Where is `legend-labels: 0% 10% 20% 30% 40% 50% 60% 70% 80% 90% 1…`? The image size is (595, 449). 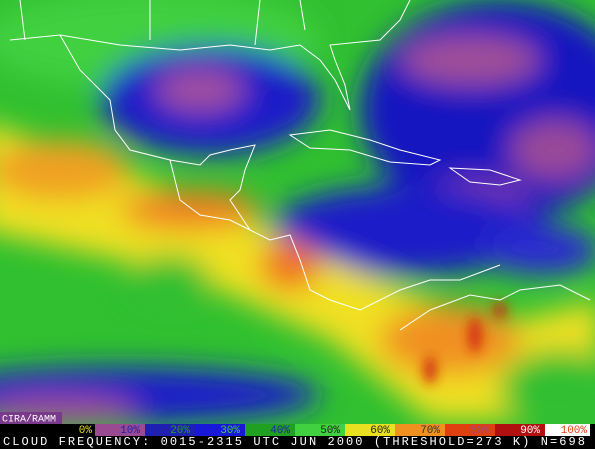
legend-labels: 0% 10% 20% 30% 40% 50% 60% 70% 80% 90% 1… is located at coordinates (333, 431).